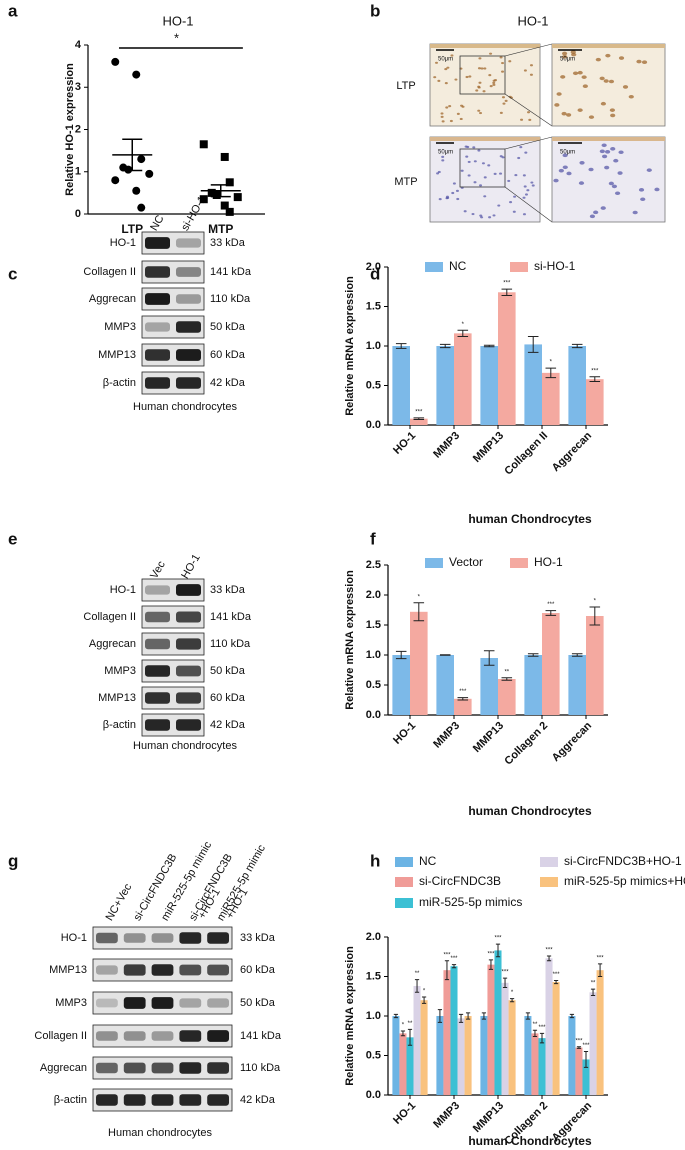 The image size is (685, 1150). I want to click on y-tick-label: 2.5, so click(373, 565).